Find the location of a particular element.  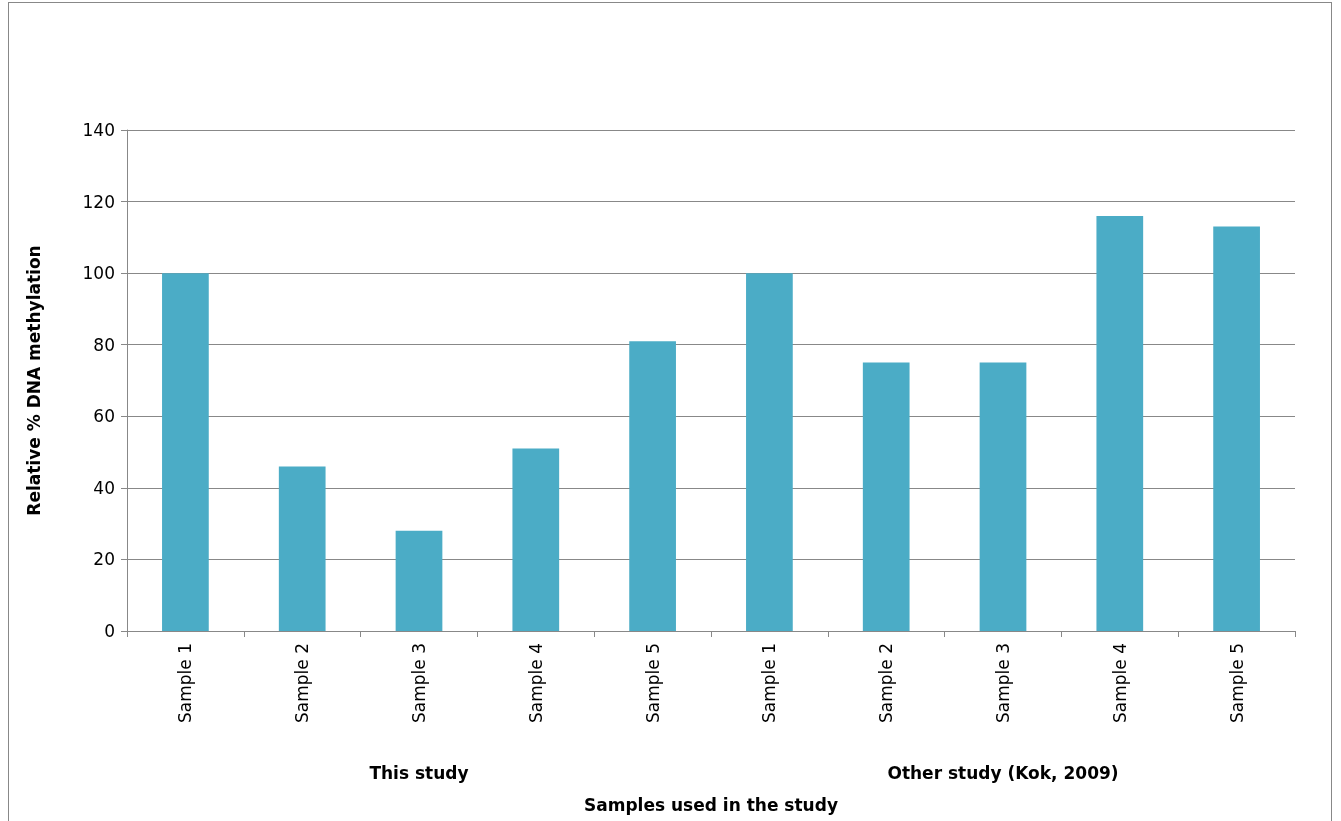

y-tick-label: 60 is located at coordinates (104, 416).